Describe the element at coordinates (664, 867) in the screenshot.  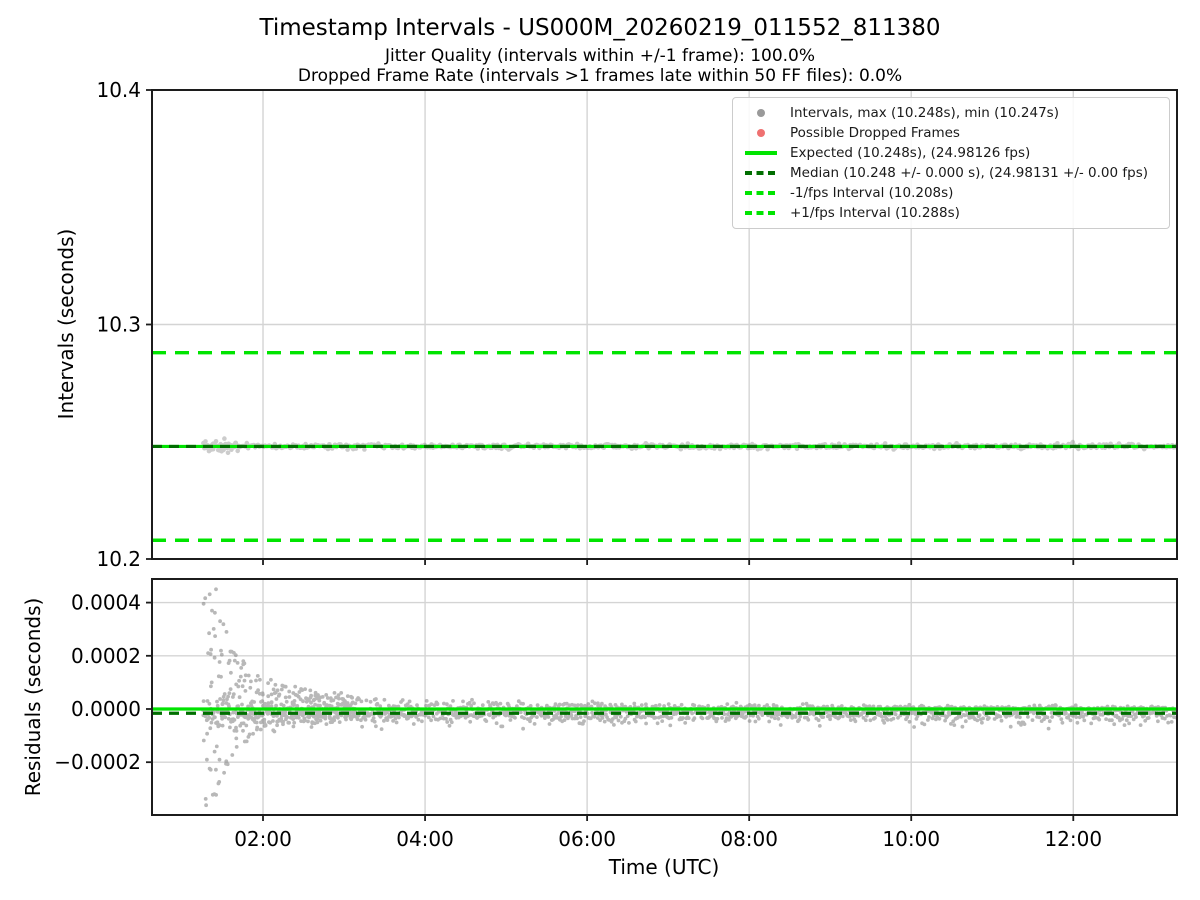
I see `time-axis-label: Time (UTC)` at that location.